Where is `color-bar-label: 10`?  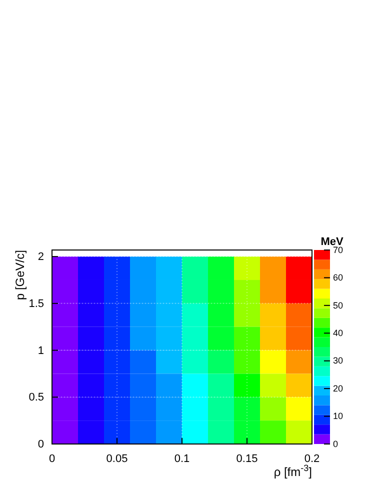 color-bar-label: 10 is located at coordinates (338, 416).